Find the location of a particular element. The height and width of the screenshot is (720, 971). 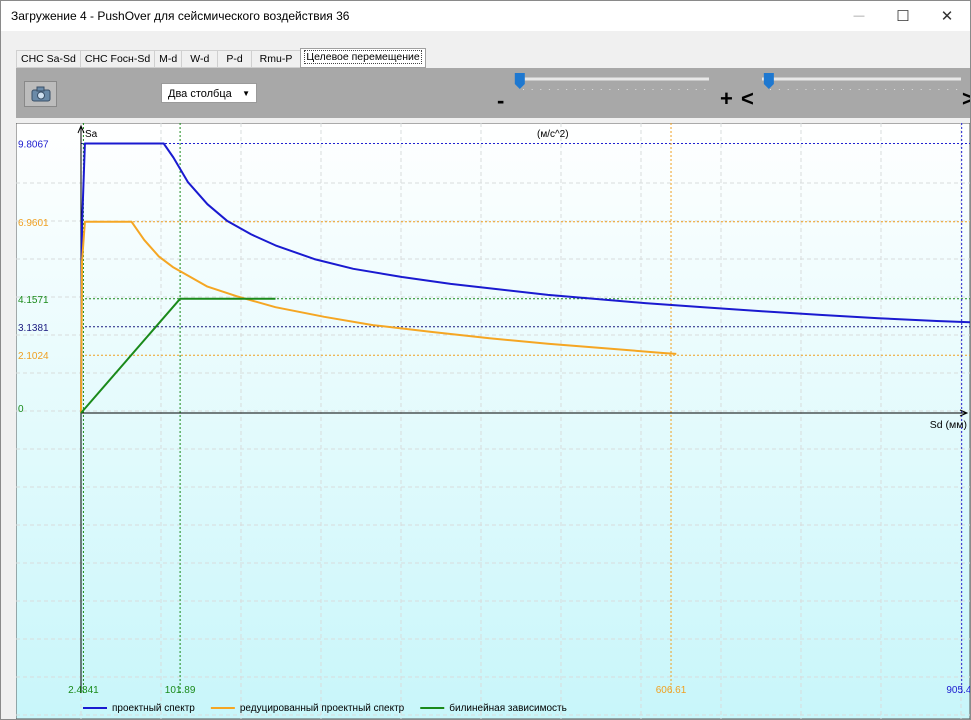

y-axis-label: Sa is located at coordinates (91, 134).